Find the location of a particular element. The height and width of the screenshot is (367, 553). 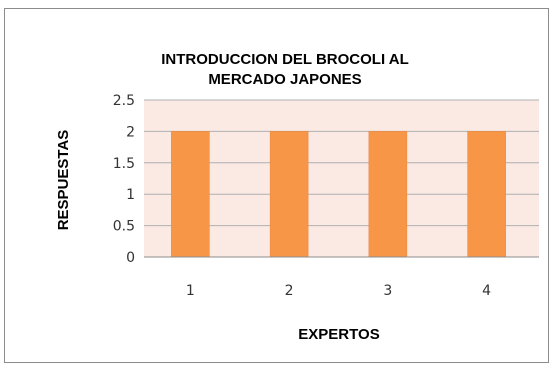

y-tick-label: 1.5 is located at coordinates (124, 164).